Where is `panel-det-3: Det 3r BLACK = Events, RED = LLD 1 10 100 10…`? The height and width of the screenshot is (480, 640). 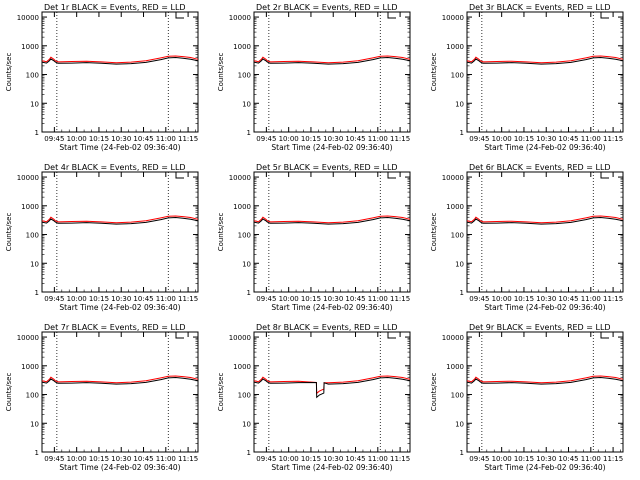 panel-det-3: Det 3r BLACK = Events, RED = LLD 1 10 100 10… is located at coordinates (527, 77).